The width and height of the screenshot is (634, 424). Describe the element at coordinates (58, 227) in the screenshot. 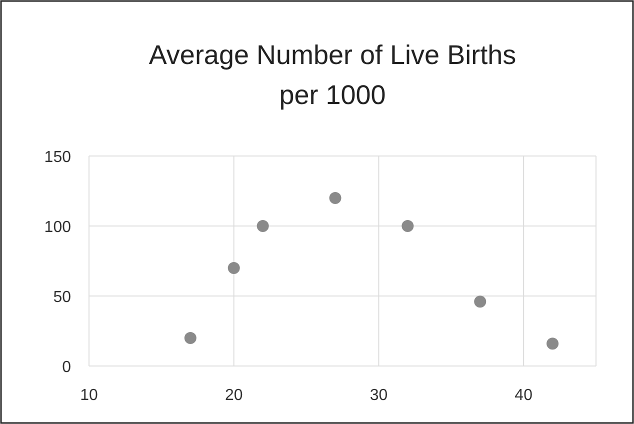

I see `y-tick-label: 100` at that location.